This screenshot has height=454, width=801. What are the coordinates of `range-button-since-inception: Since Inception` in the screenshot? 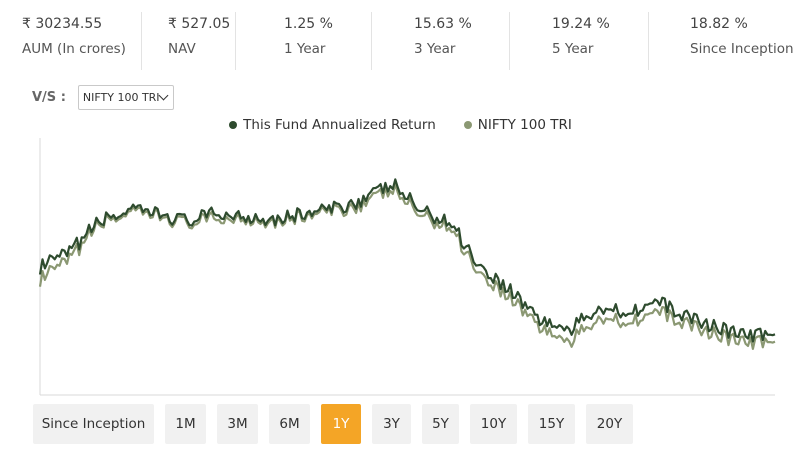 It's located at (93, 424).